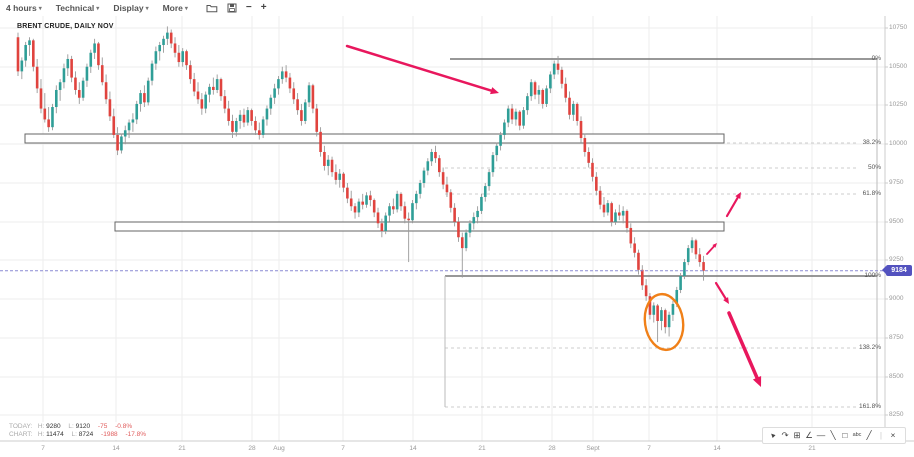  What do you see at coordinates (21, 426) in the screenshot?
I see `stats-today-label: TODAY:` at bounding box center [21, 426].